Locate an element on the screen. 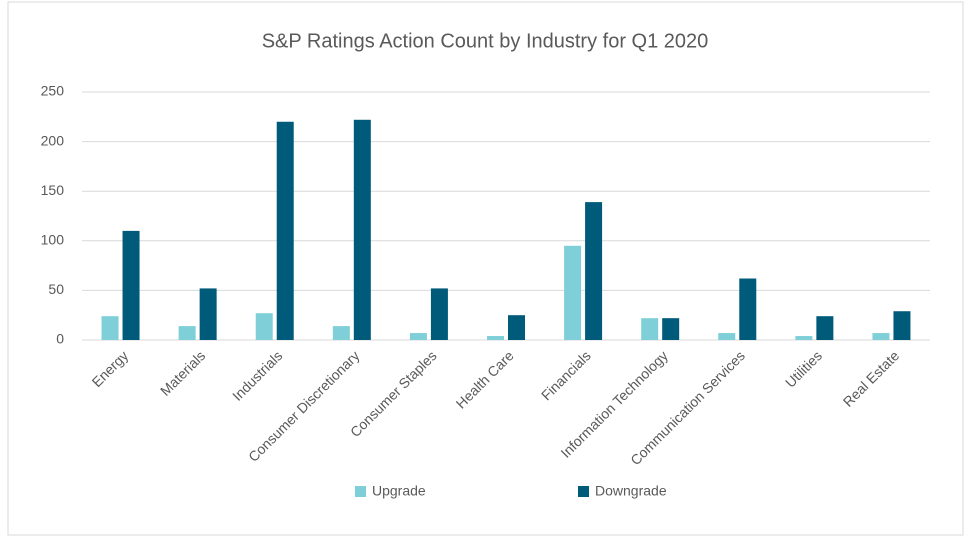  y-tick-label: 200 is located at coordinates (53, 140).